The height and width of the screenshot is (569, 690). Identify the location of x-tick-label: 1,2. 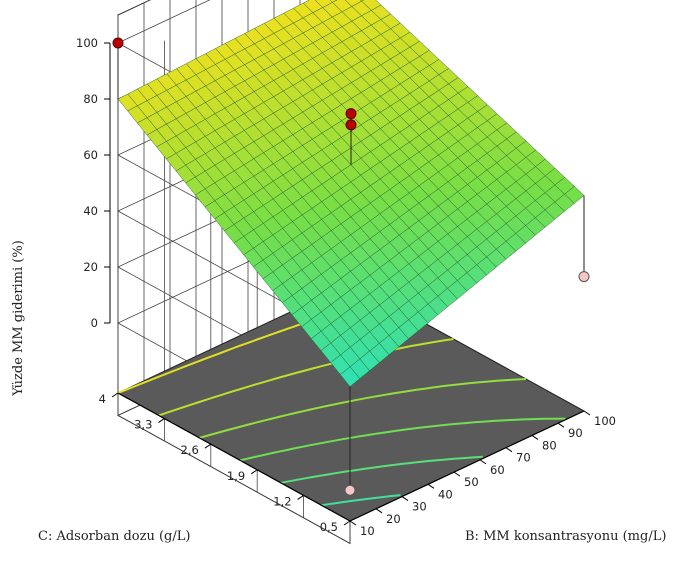
(282, 501).